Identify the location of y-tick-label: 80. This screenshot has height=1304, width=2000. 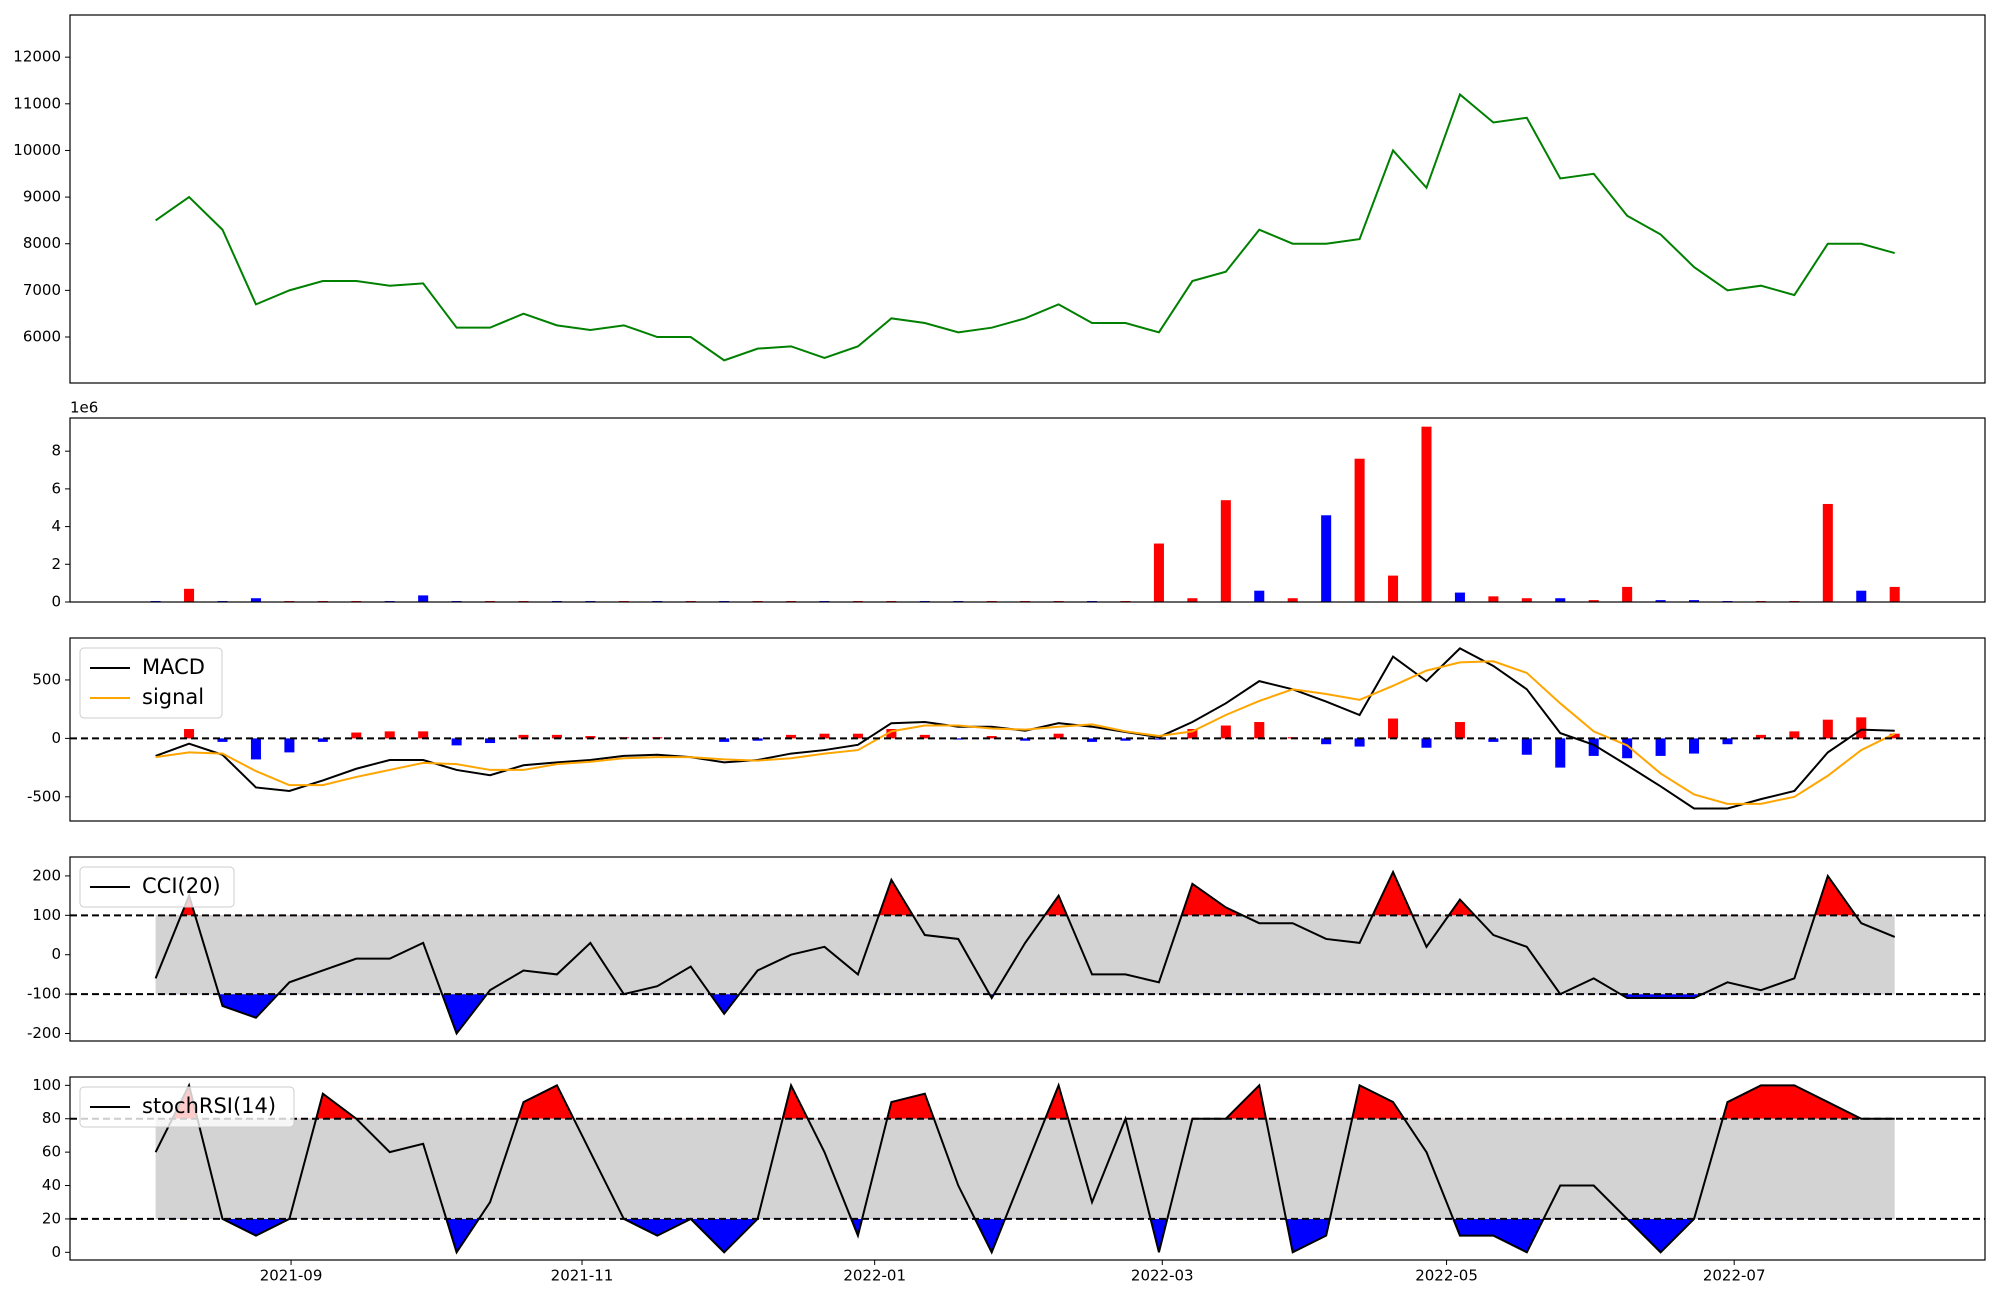
(51, 1118).